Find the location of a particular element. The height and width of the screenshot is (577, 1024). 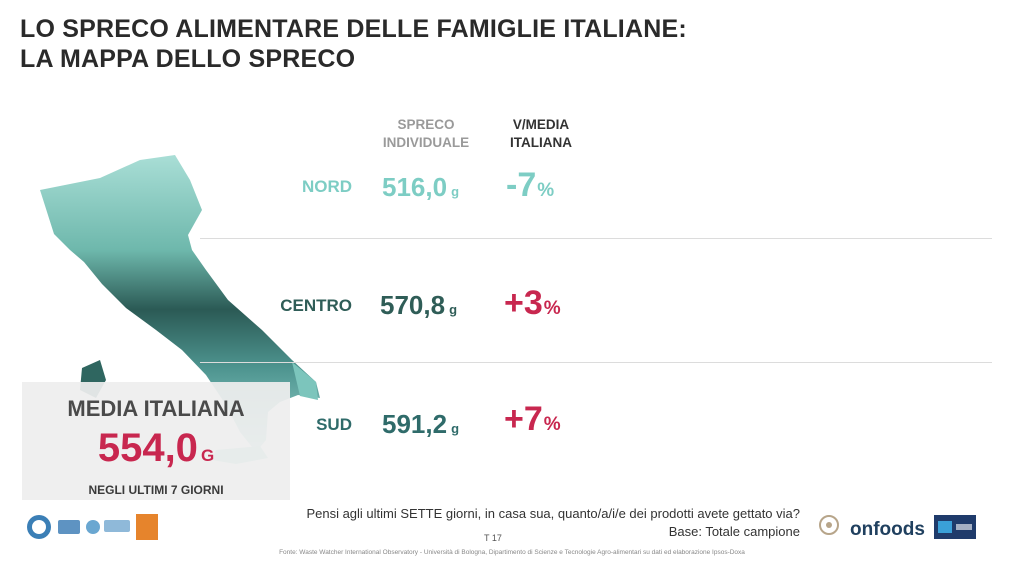

delta-nord-number: -7 is located at coordinates (521, 185).